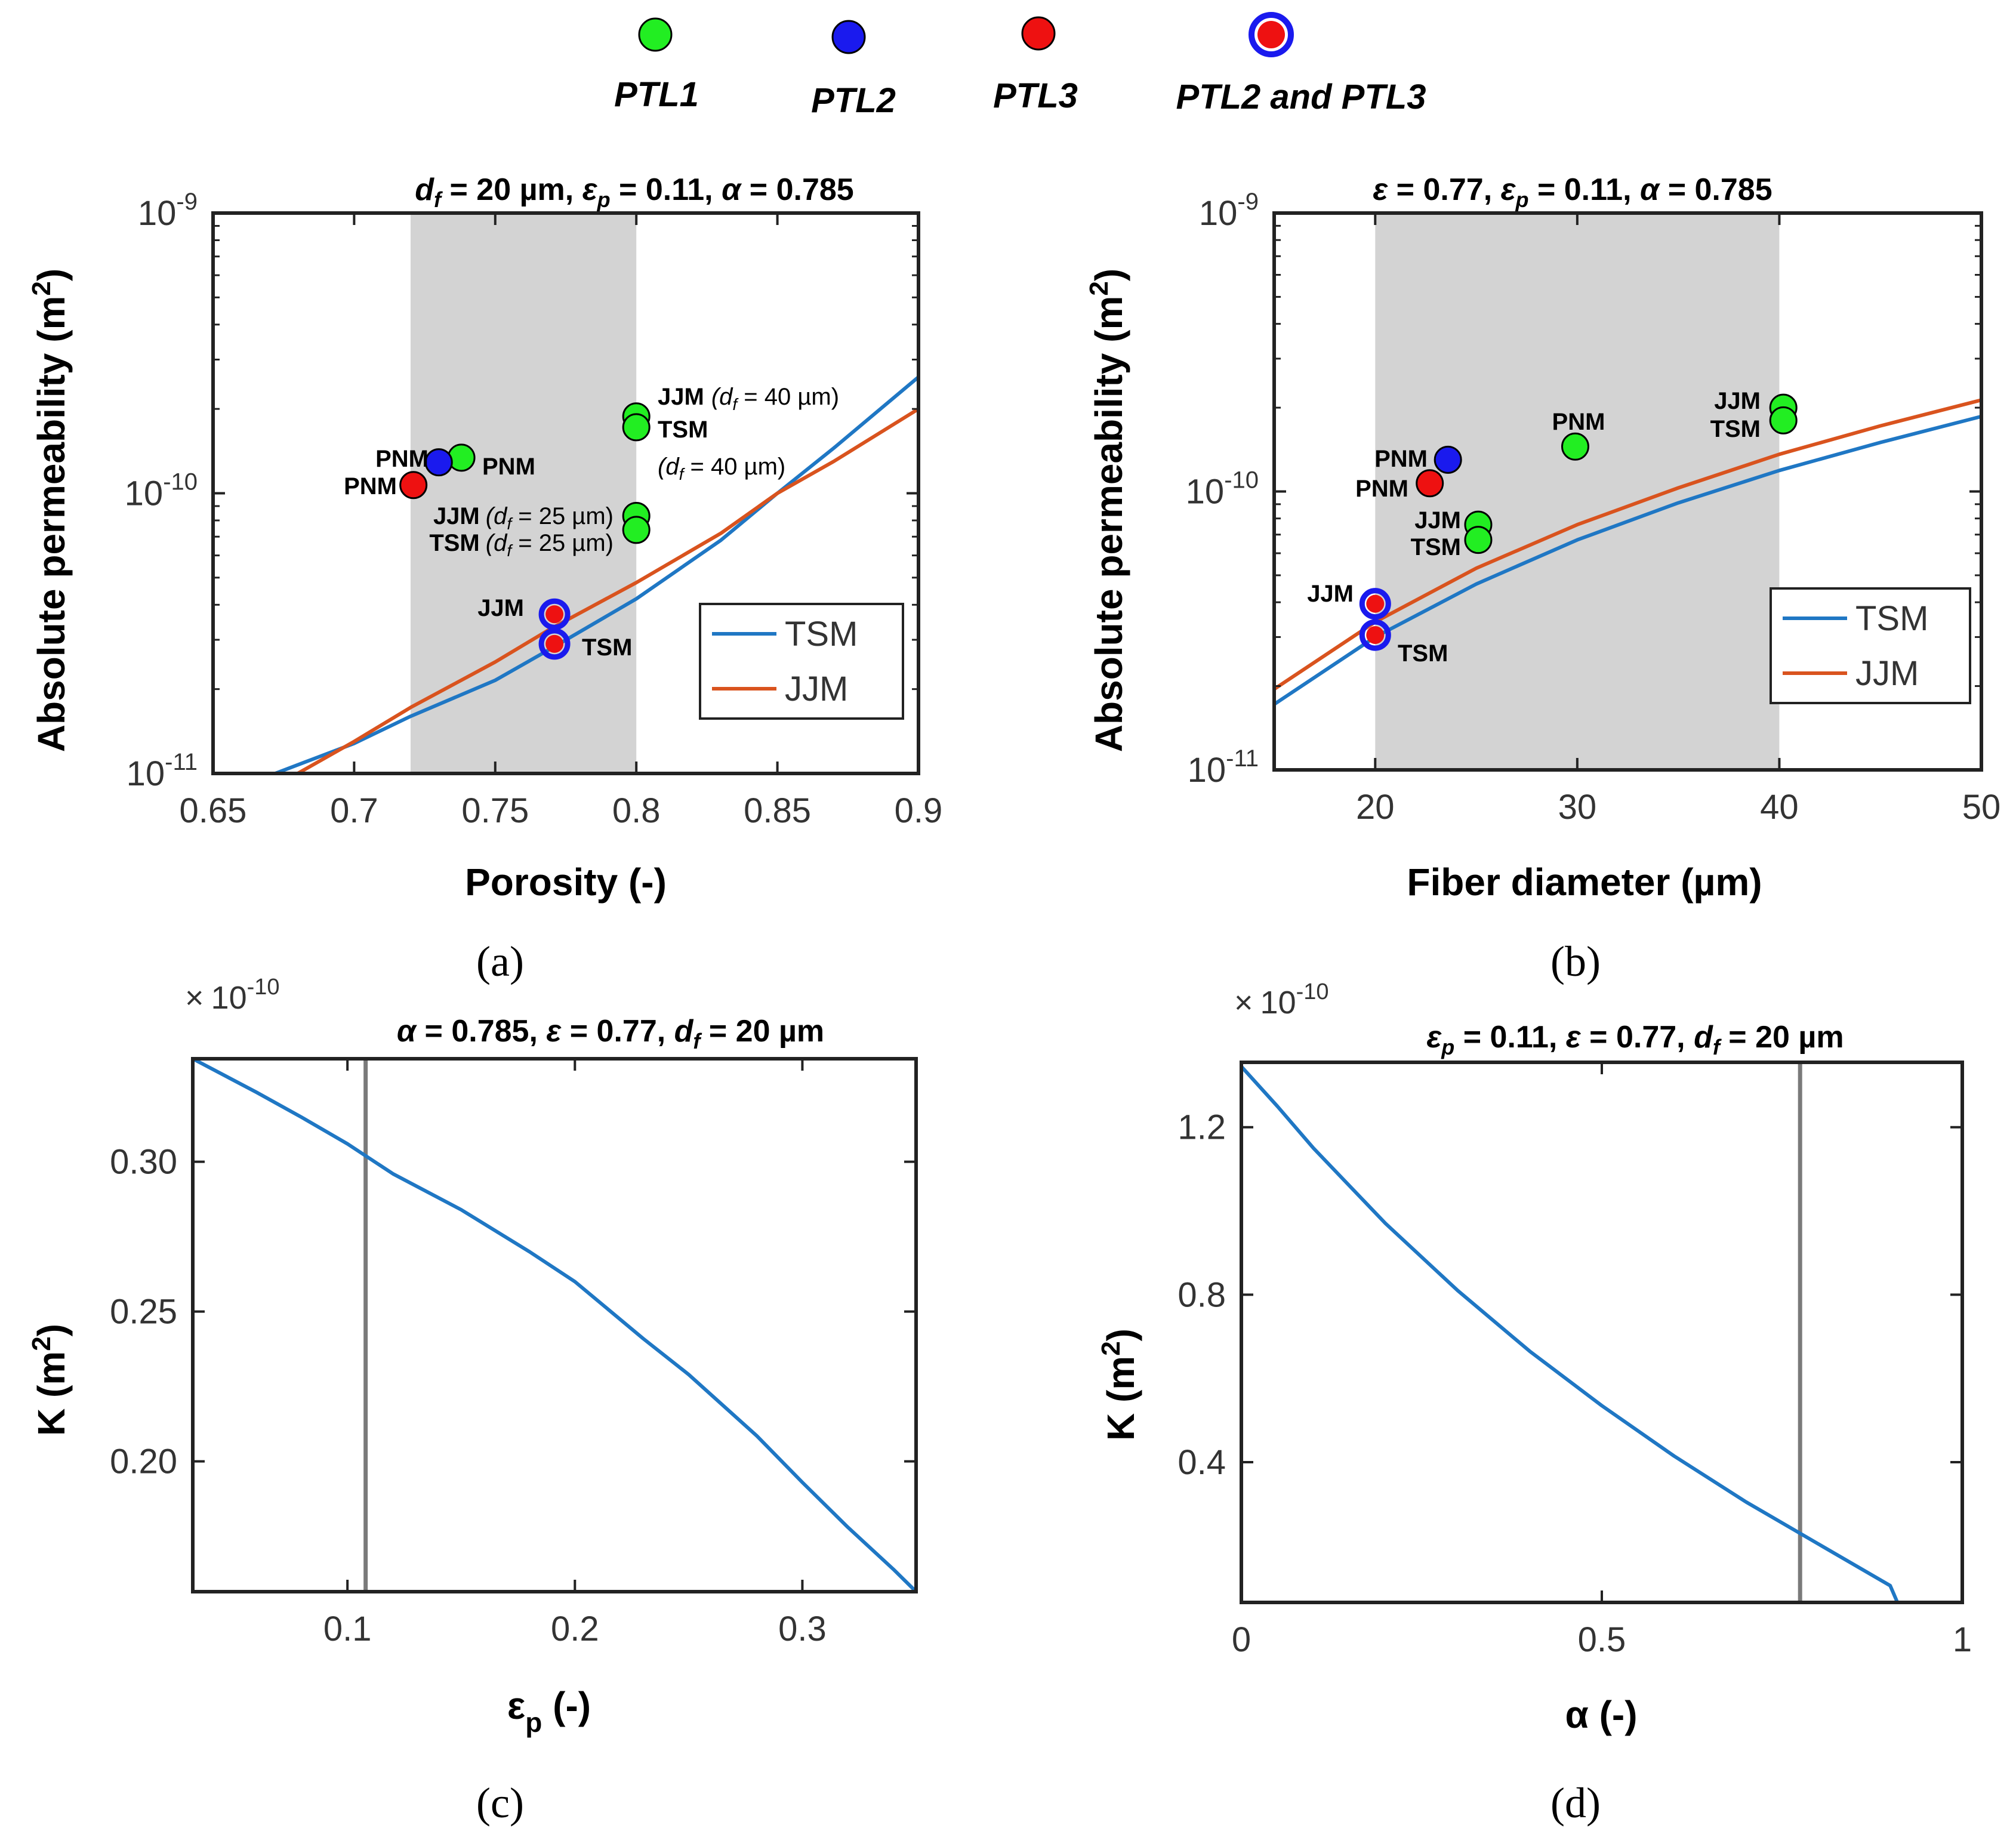  What do you see at coordinates (1201, 1127) in the screenshot?
I see `y-tick-label: 1.2` at bounding box center [1201, 1127].